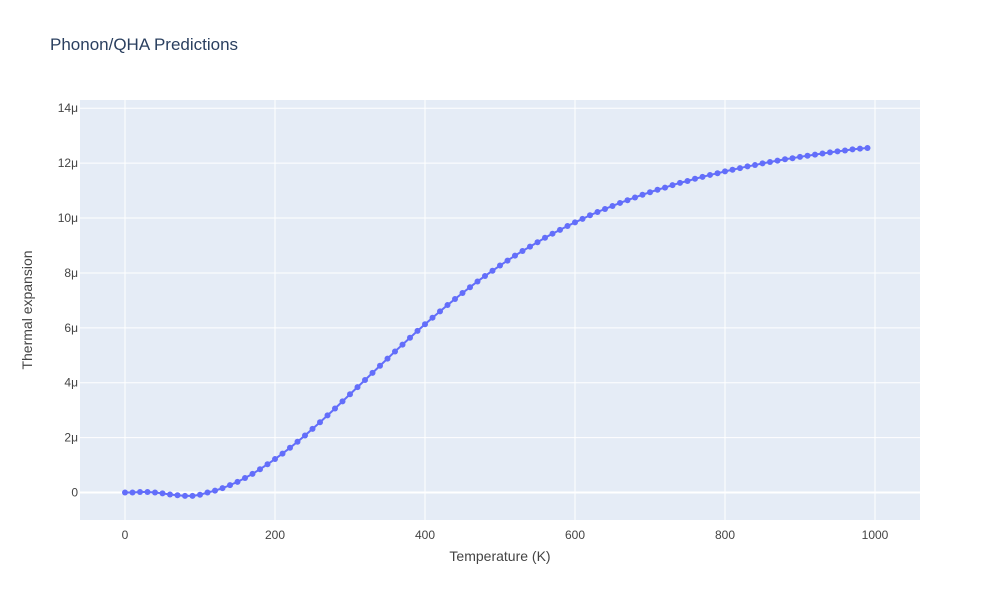  What do you see at coordinates (71, 328) in the screenshot?
I see `y-tick-label: 6μ` at bounding box center [71, 328].